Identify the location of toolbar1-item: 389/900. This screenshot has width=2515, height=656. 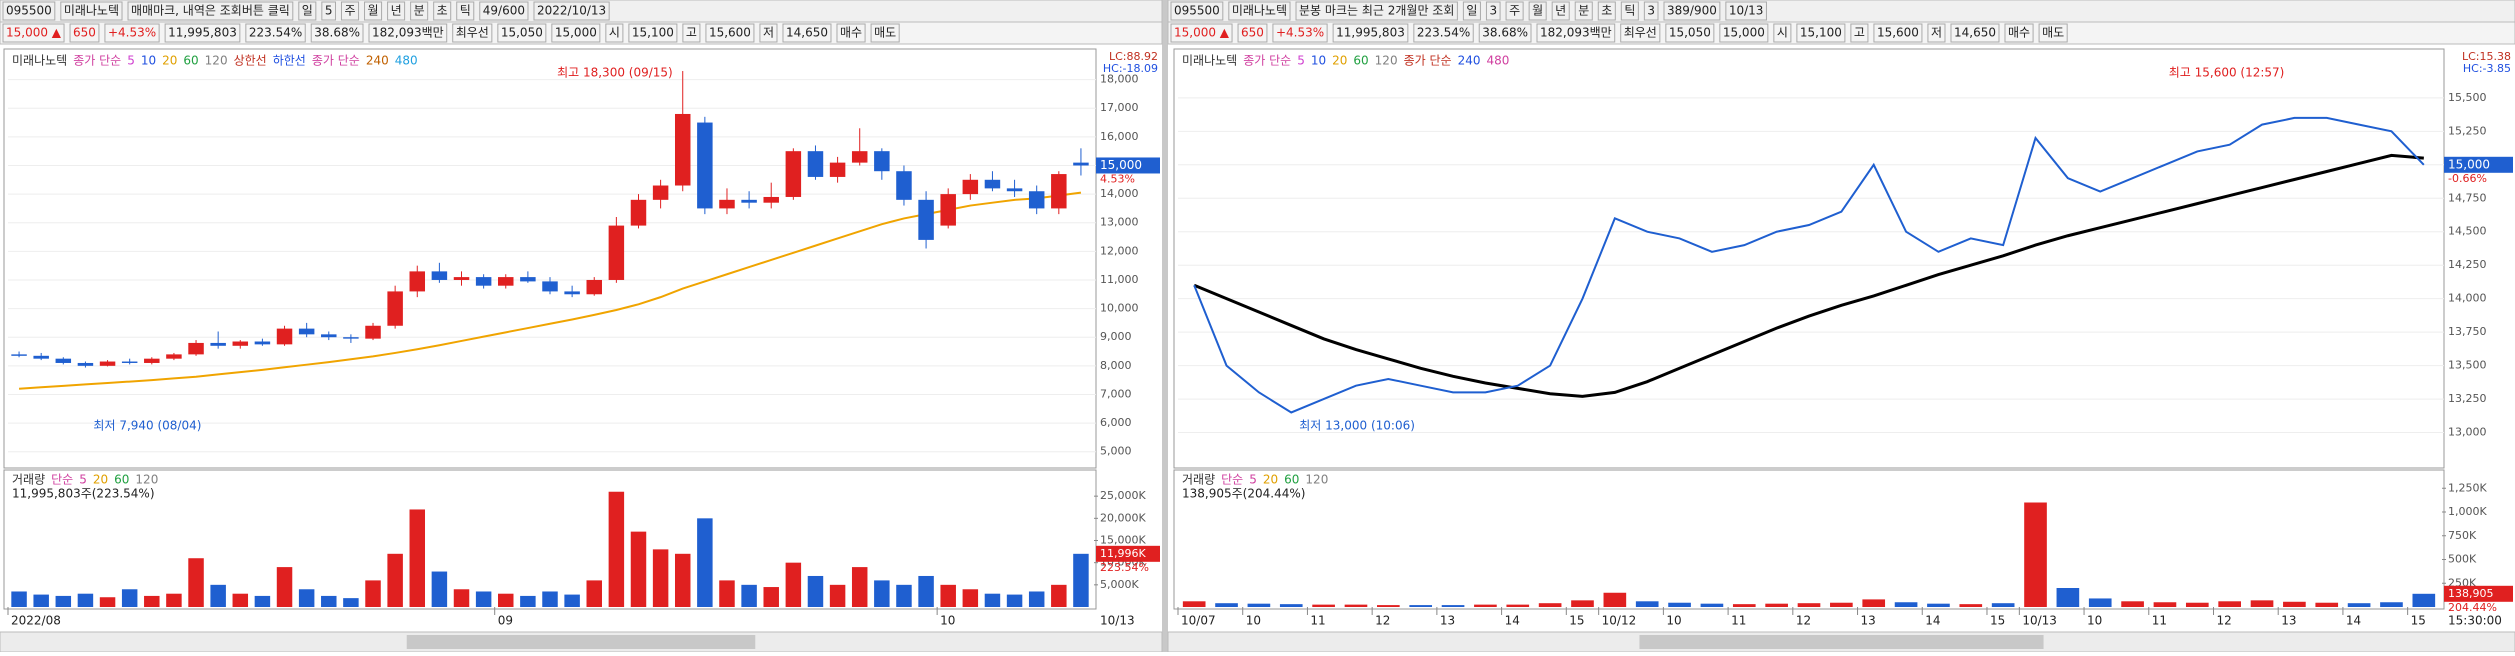
(1692, 11).